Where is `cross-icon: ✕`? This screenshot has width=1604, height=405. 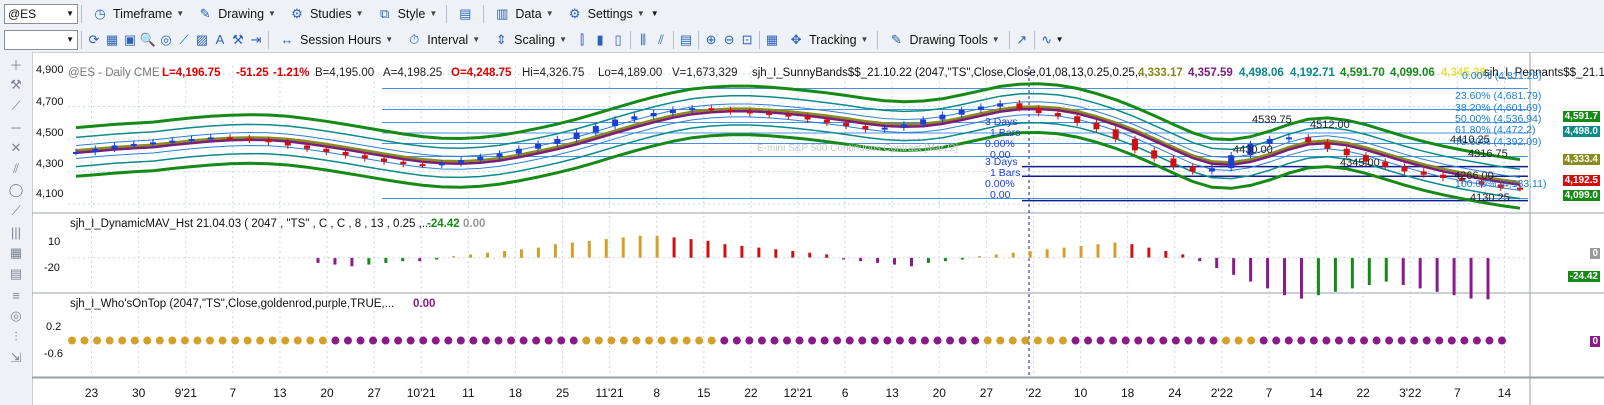 cross-icon: ✕ is located at coordinates (16, 147).